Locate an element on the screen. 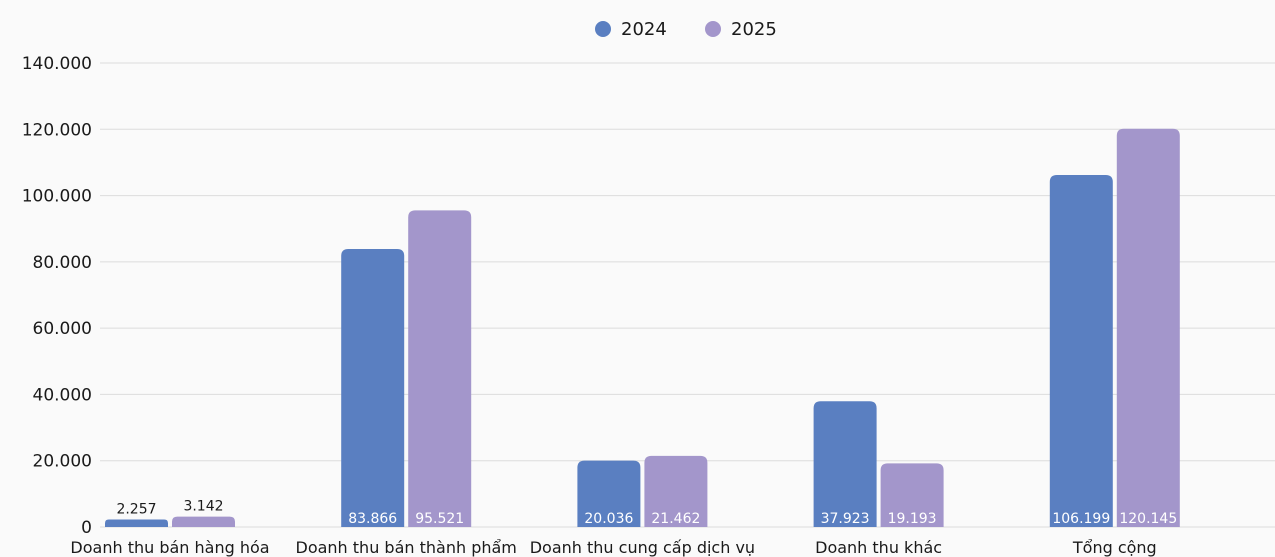  data-label-2025-2: 21.462 is located at coordinates (675, 519).